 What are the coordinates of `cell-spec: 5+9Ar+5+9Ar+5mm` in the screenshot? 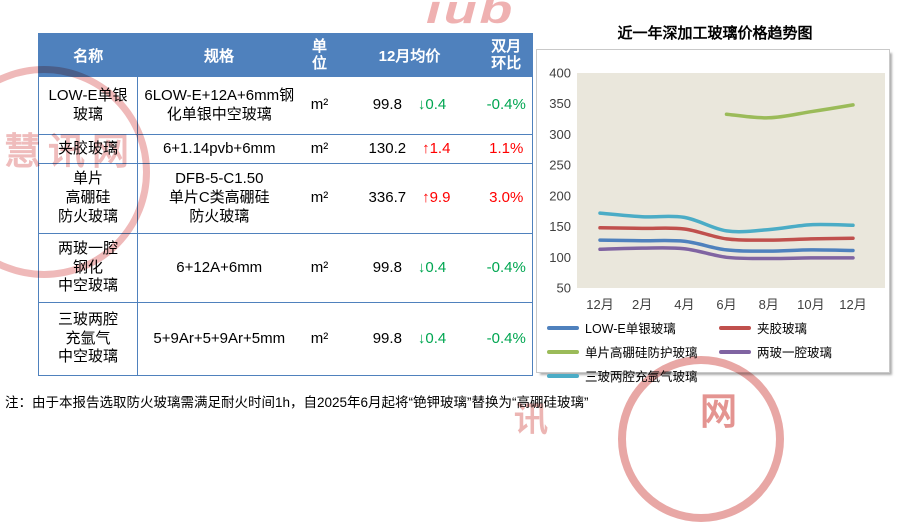 It's located at (219, 339).